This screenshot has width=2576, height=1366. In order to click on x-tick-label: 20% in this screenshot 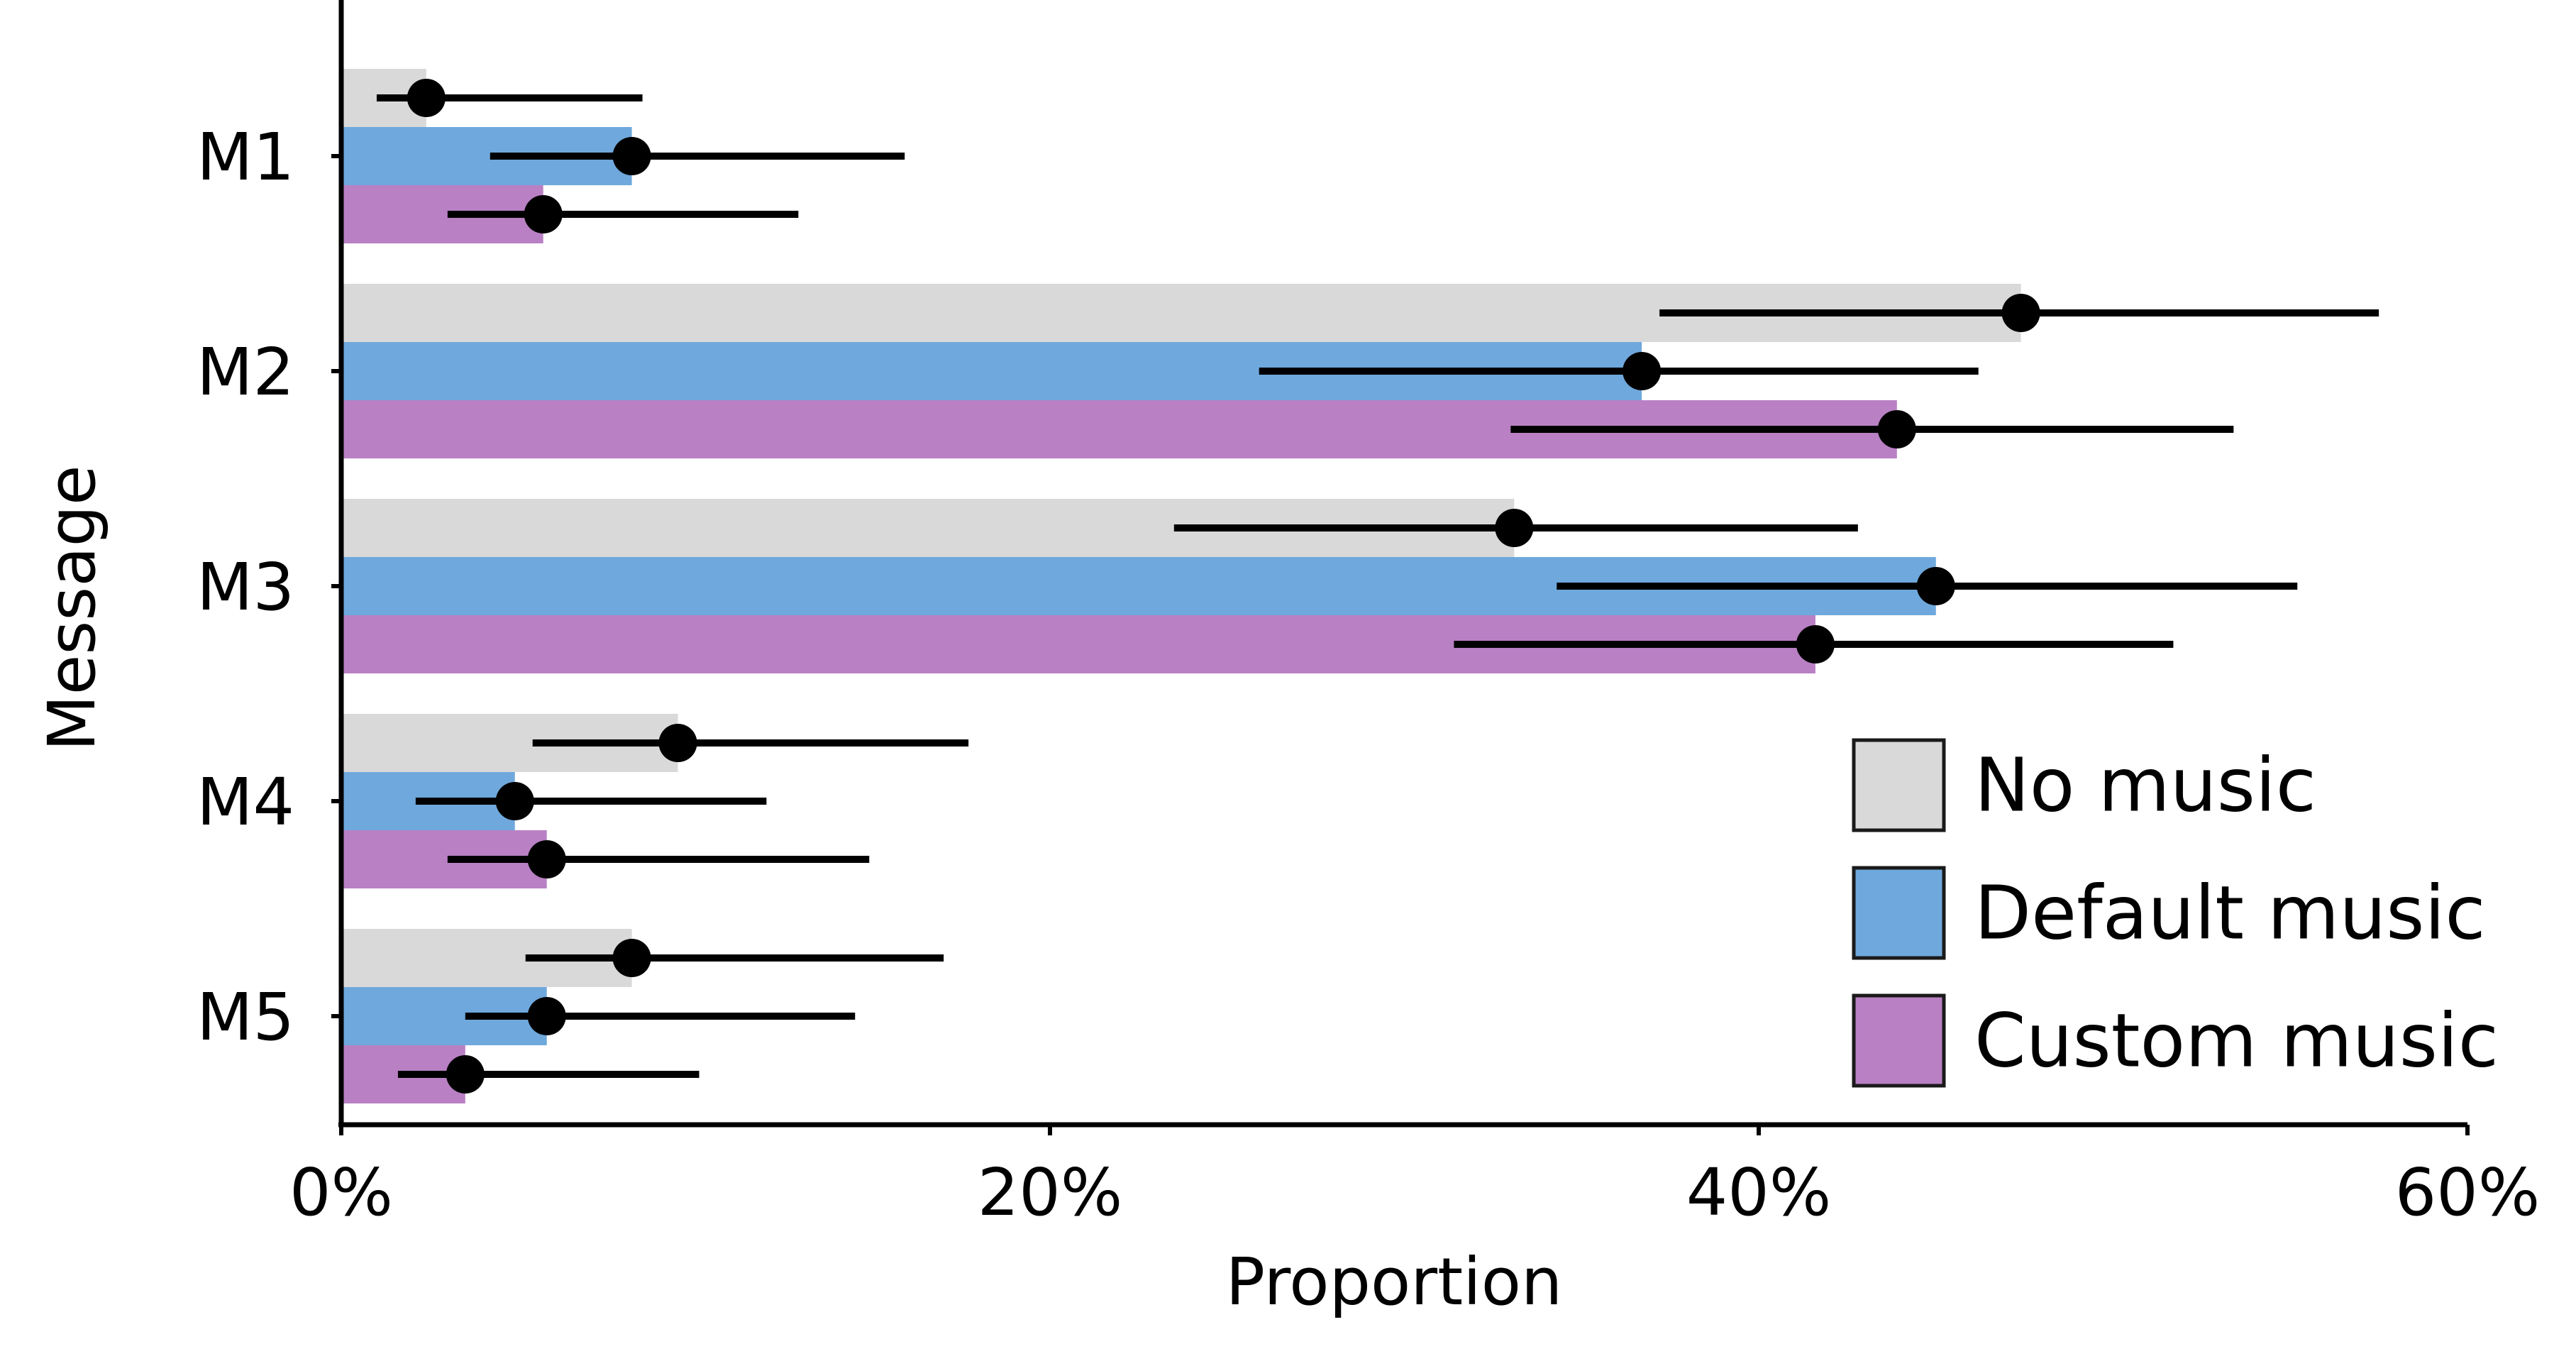, I will do `click(1050, 1192)`.